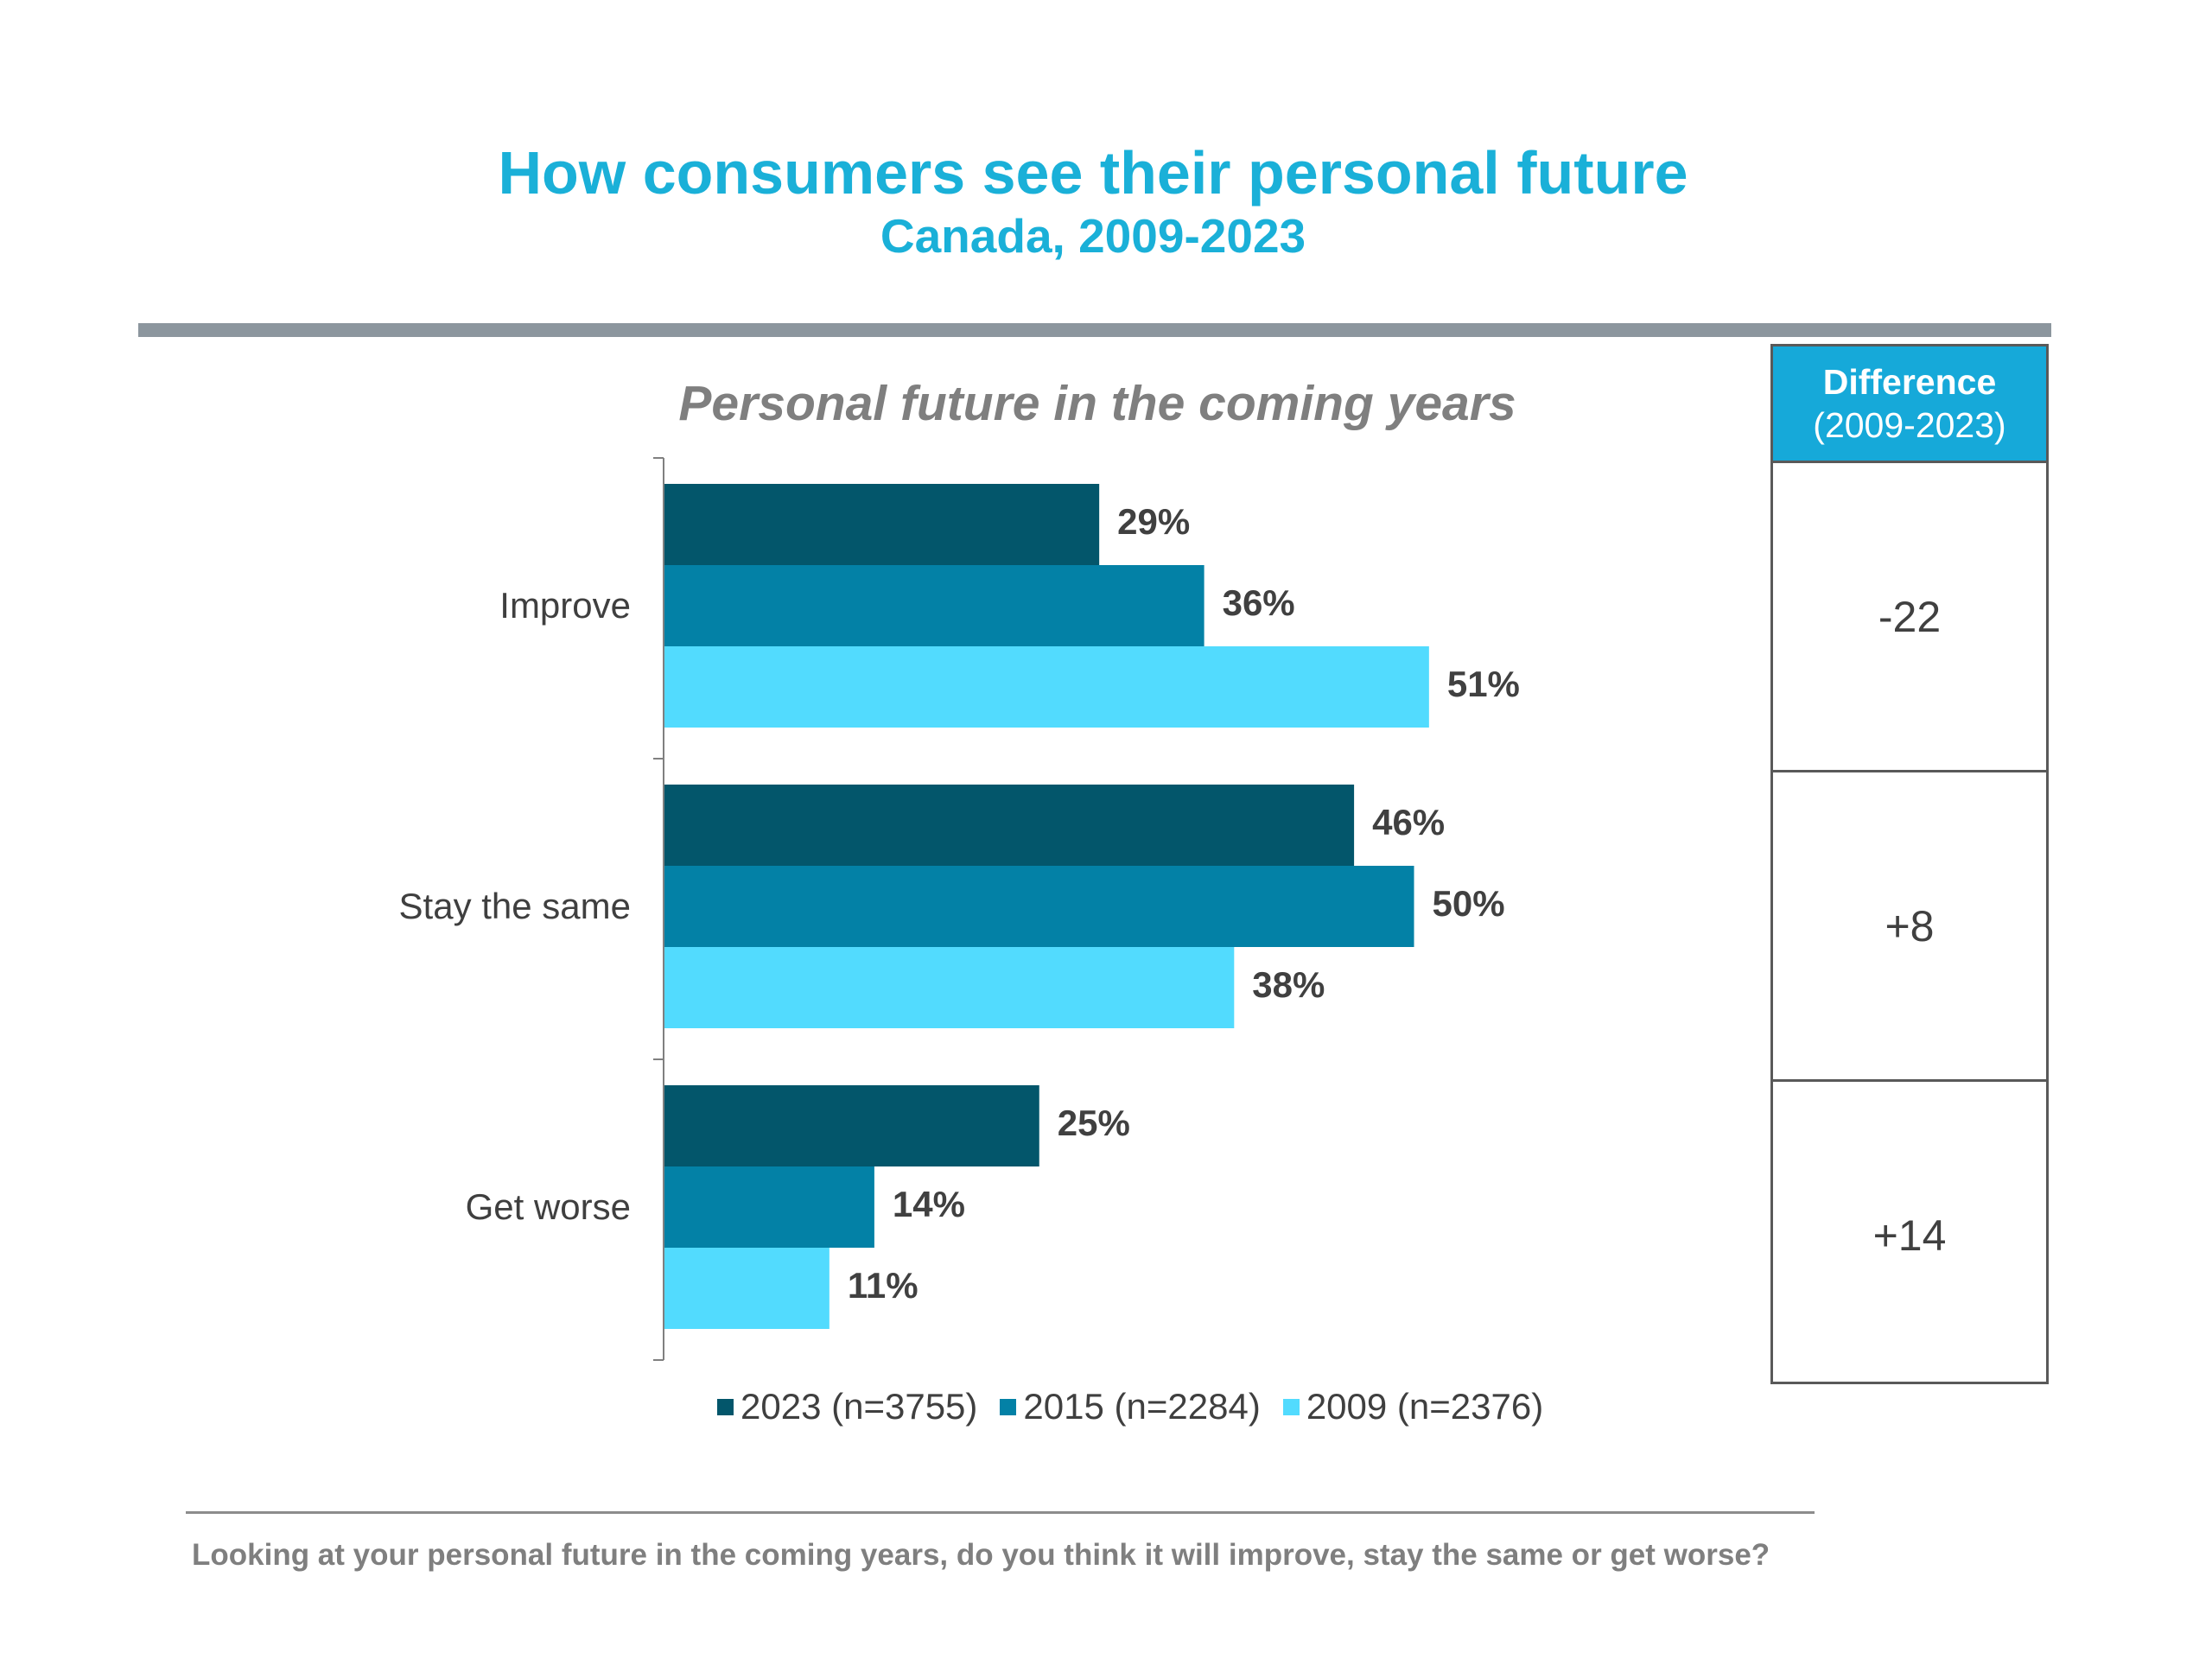 This screenshot has width=2212, height=1659. Describe the element at coordinates (1094, 330) in the screenshot. I see `top-rule` at that location.